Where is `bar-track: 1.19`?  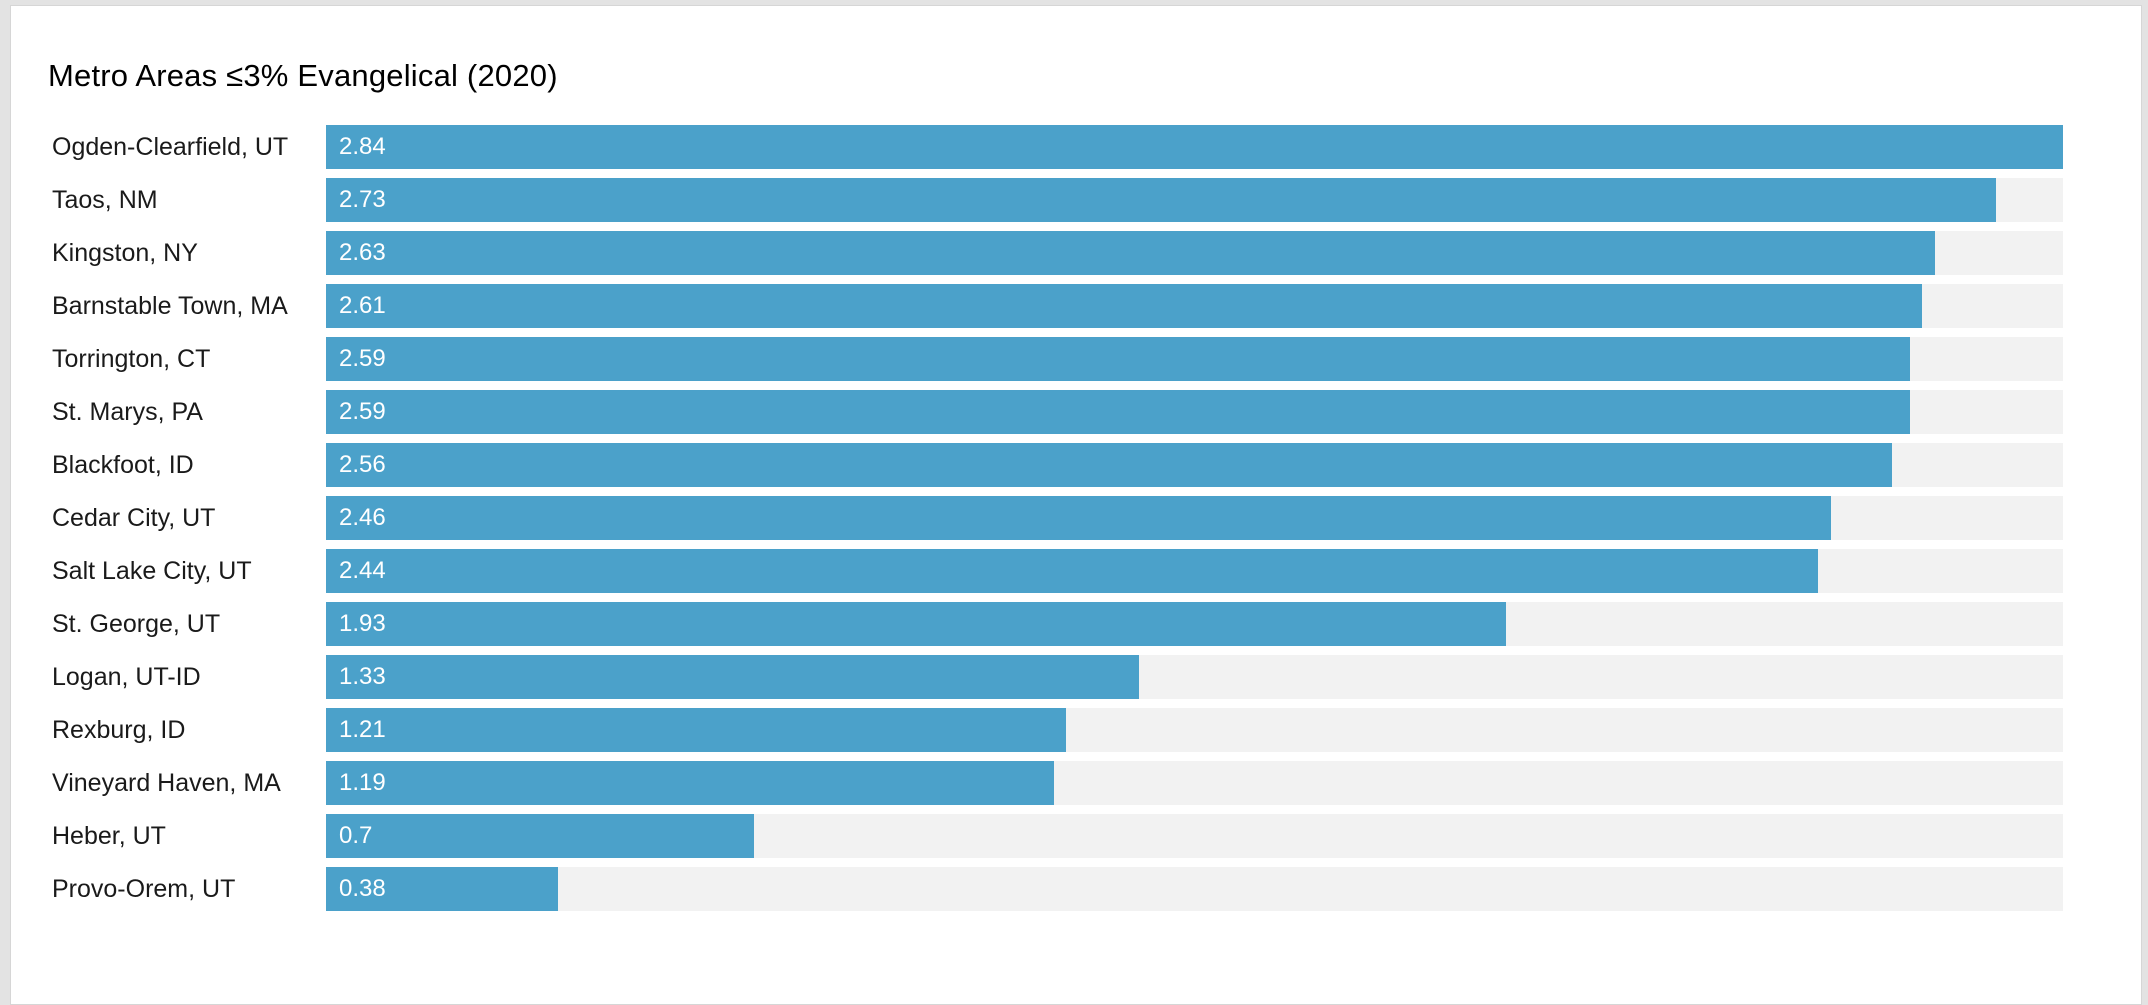
bar-track: 1.19 is located at coordinates (1194, 783).